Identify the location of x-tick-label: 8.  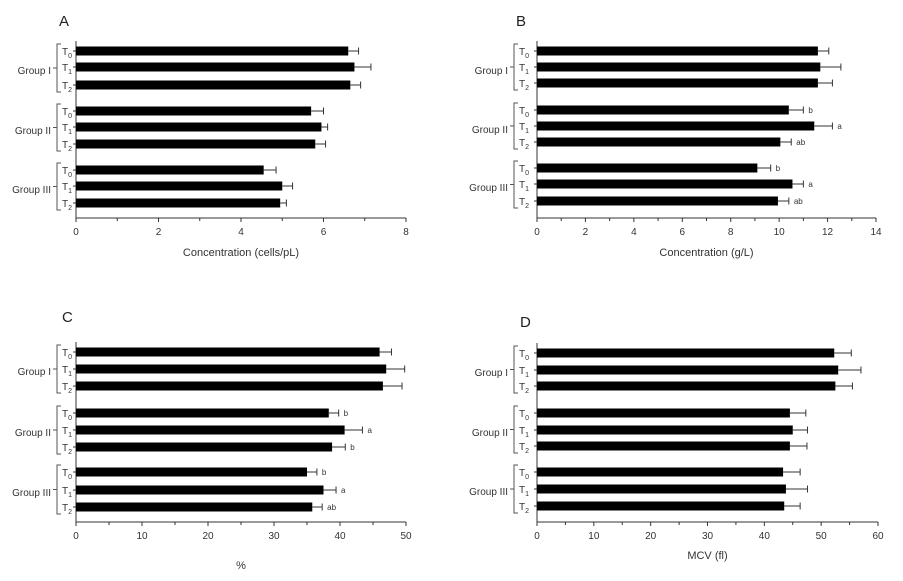
(731, 232).